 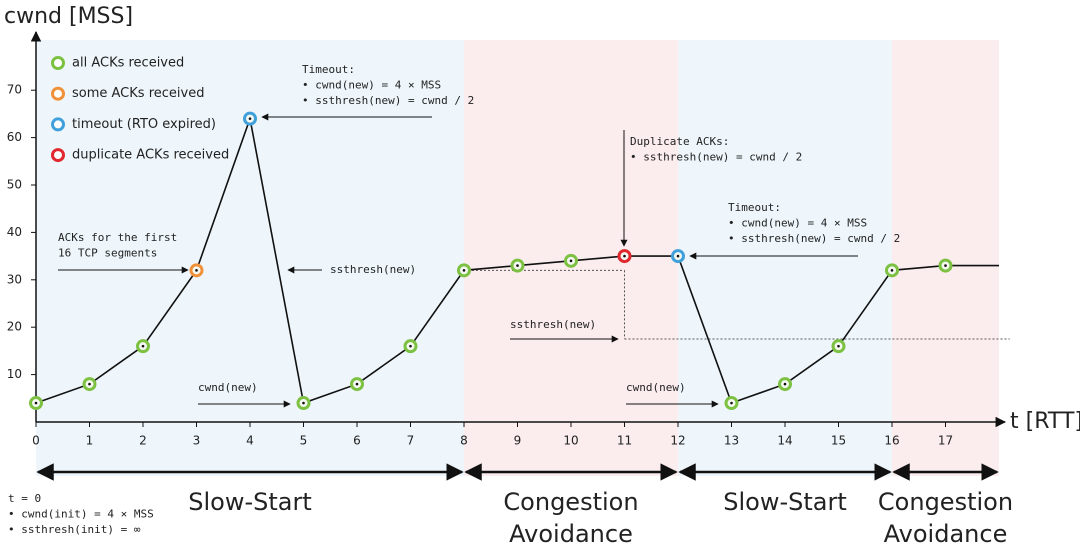 I want to click on y-tick-label: 60, so click(x=14, y=137).